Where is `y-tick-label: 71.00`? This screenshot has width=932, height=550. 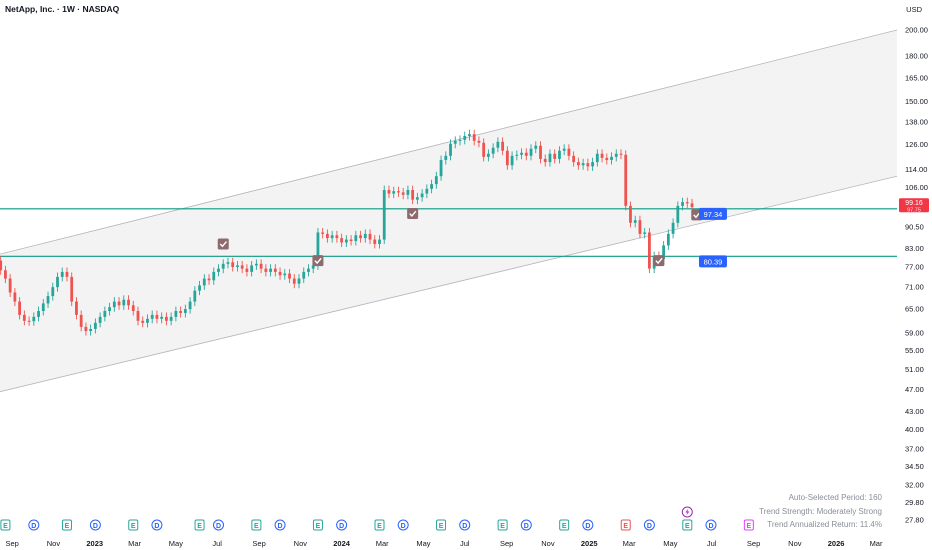
y-tick-label: 71.00 is located at coordinates (914, 287).